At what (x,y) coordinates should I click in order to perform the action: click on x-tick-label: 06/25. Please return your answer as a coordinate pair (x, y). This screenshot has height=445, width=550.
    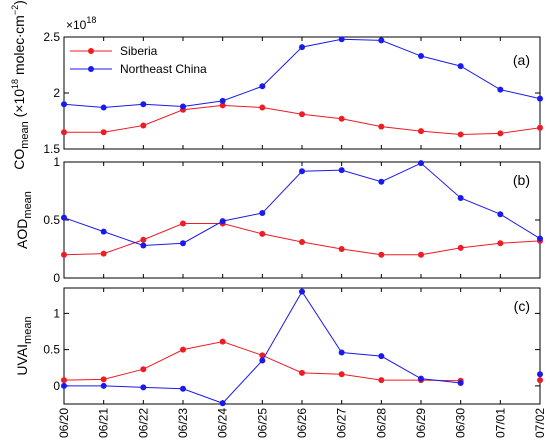
    Looking at the image, I should click on (262, 423).